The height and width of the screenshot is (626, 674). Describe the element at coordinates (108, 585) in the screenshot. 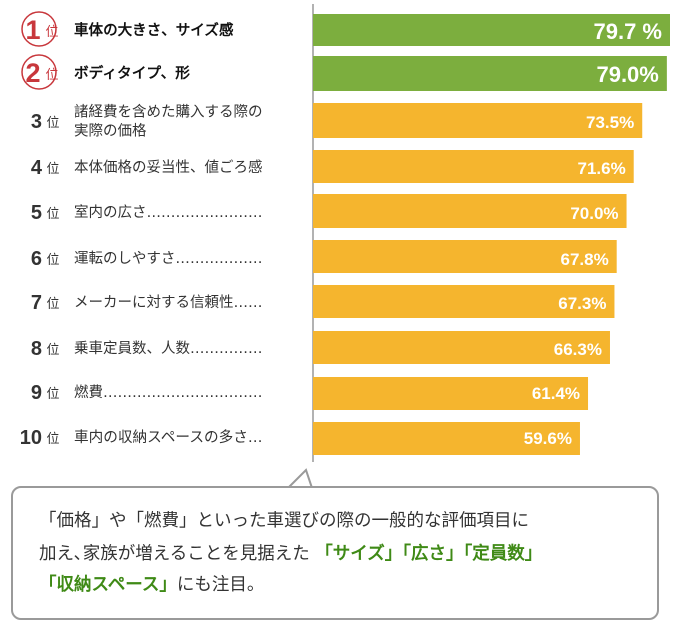

I see `callout-highlight: 「収納スペース」` at that location.